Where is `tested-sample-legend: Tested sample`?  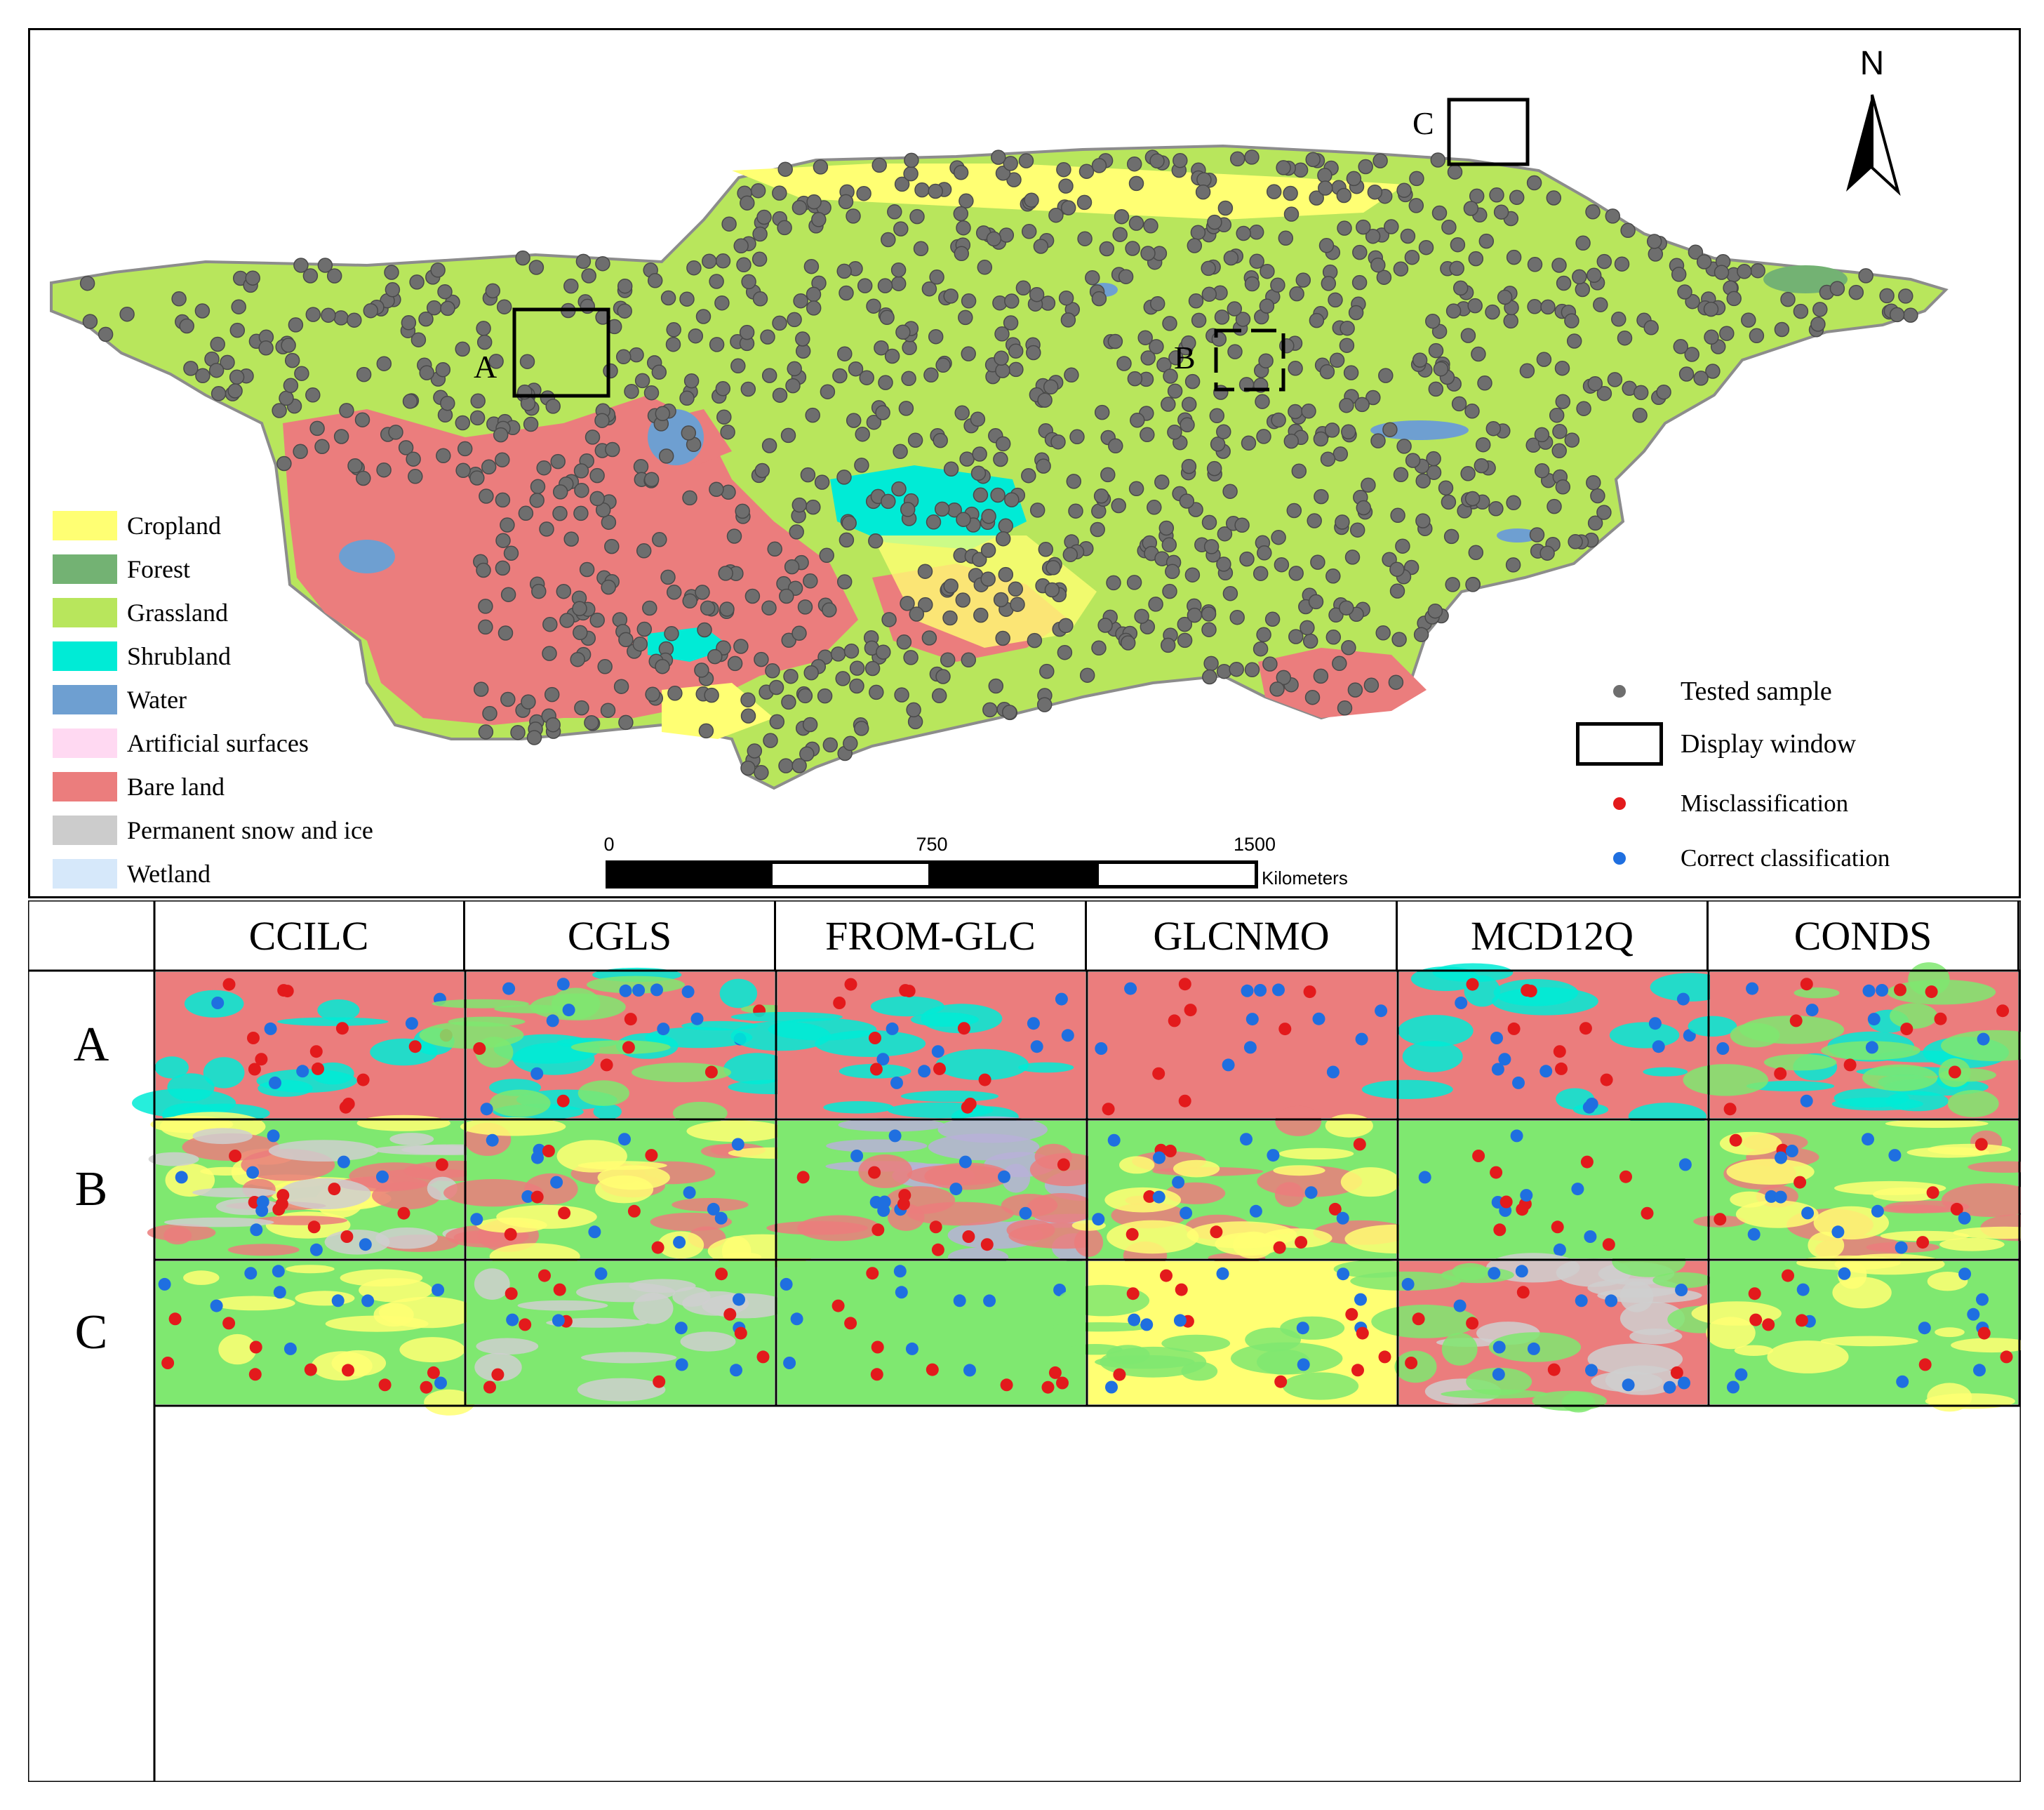
tested-sample-legend: Tested sample is located at coordinates (1703, 692).